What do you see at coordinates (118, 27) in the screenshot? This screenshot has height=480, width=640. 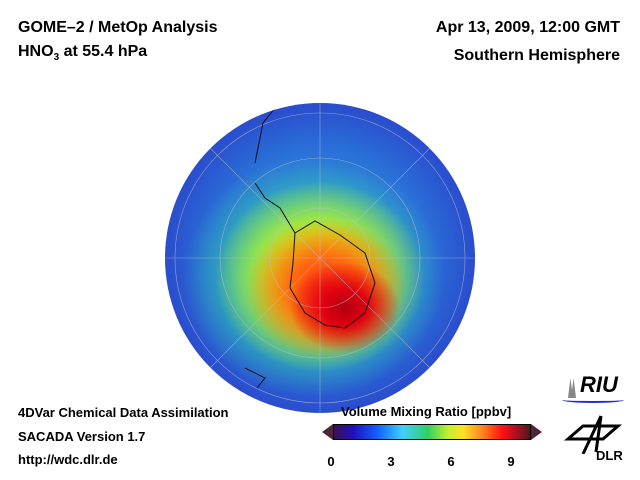 I see `title: GOME–2 / MetOp Analysis` at bounding box center [118, 27].